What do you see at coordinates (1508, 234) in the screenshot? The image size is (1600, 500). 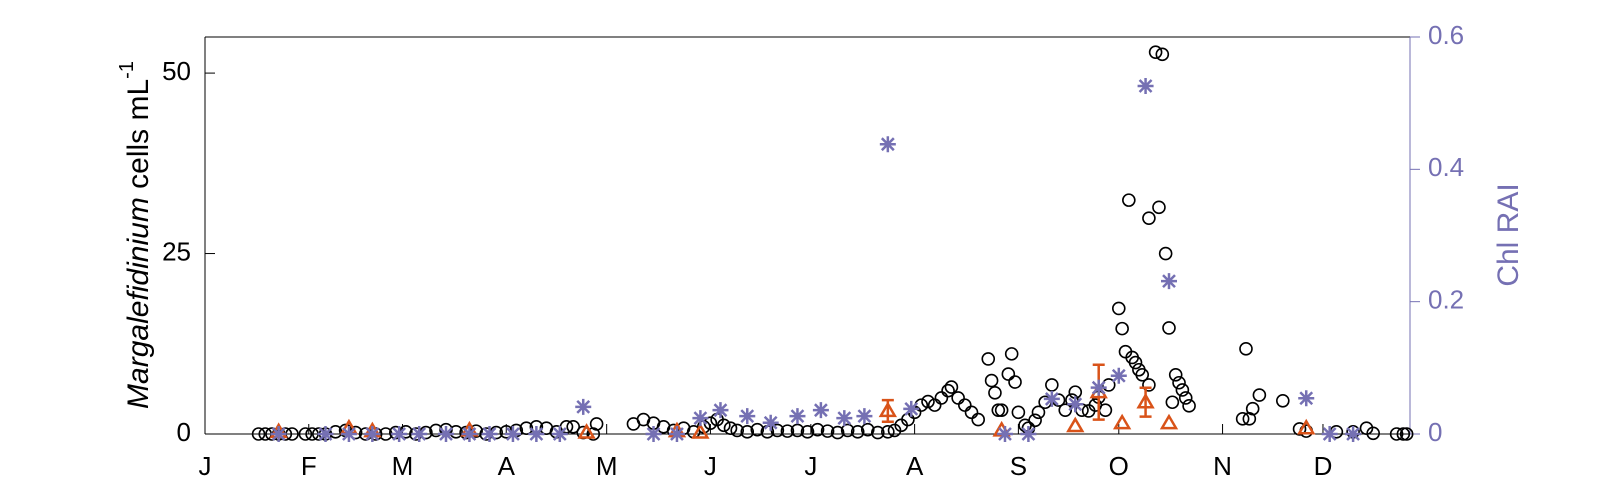 I see `y2-axis-label: Chl RAI` at bounding box center [1508, 234].